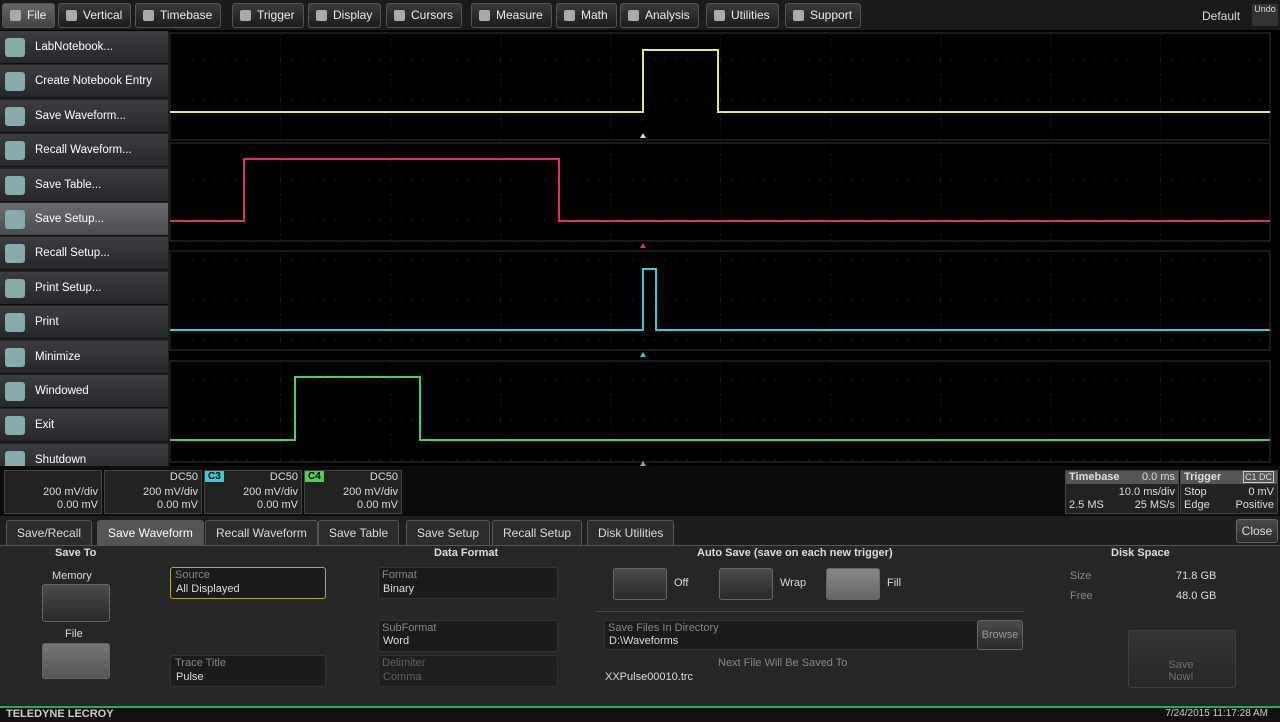 The image size is (1280, 722). Describe the element at coordinates (894, 583) in the screenshot. I see `option-label: Fill` at that location.